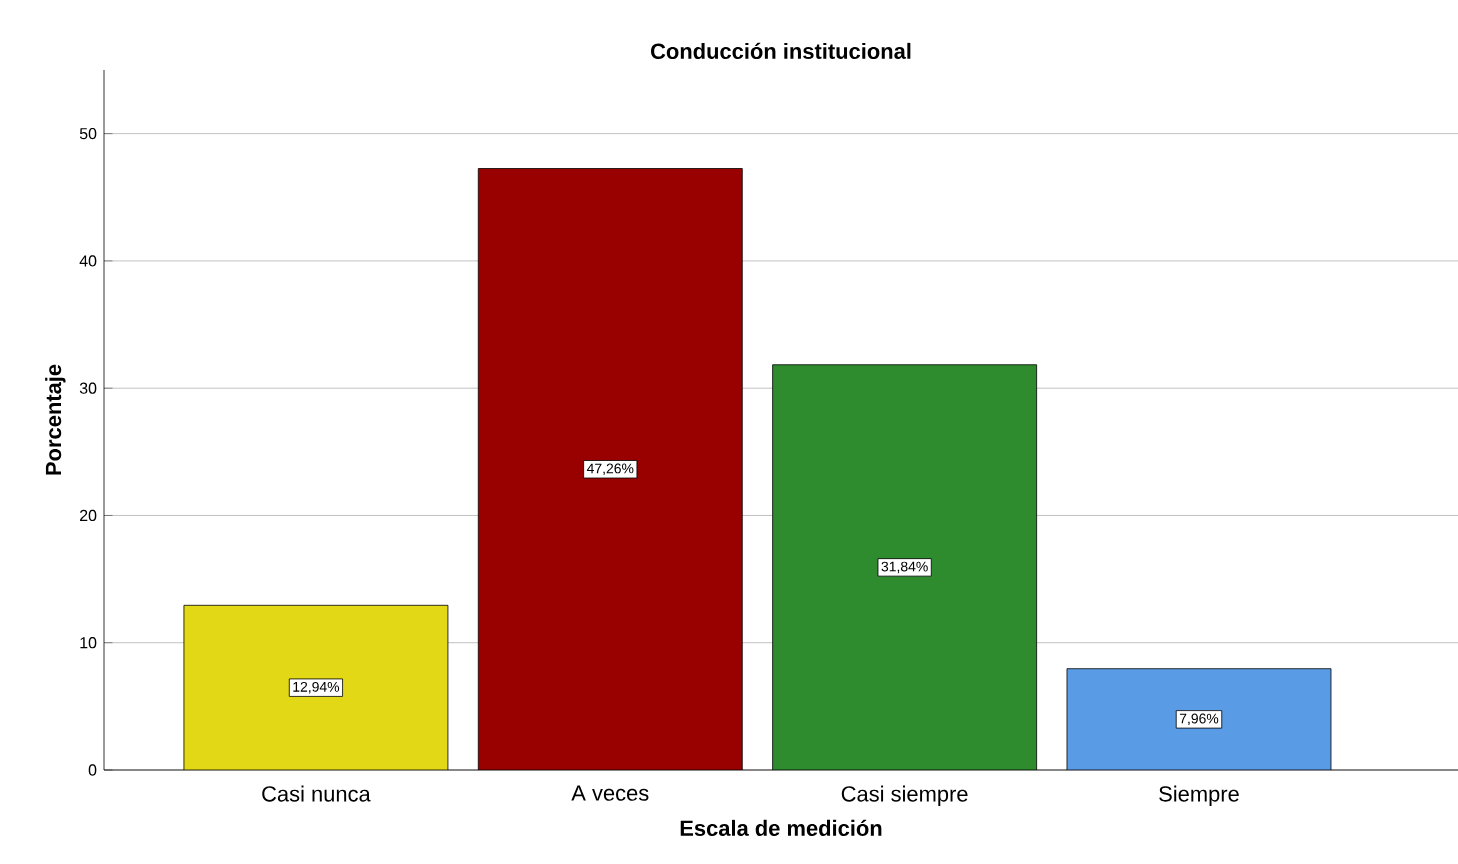 Image resolution: width=1458 pixels, height=864 pixels. I want to click on x-tick-label: Casi siempre, so click(904, 795).